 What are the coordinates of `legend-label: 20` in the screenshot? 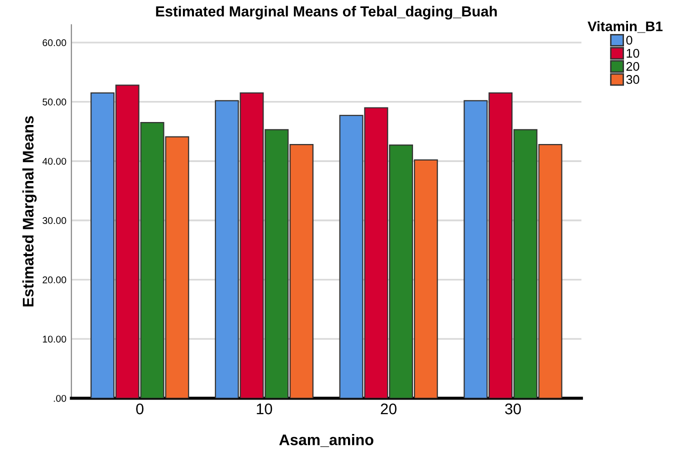 It's located at (633, 66).